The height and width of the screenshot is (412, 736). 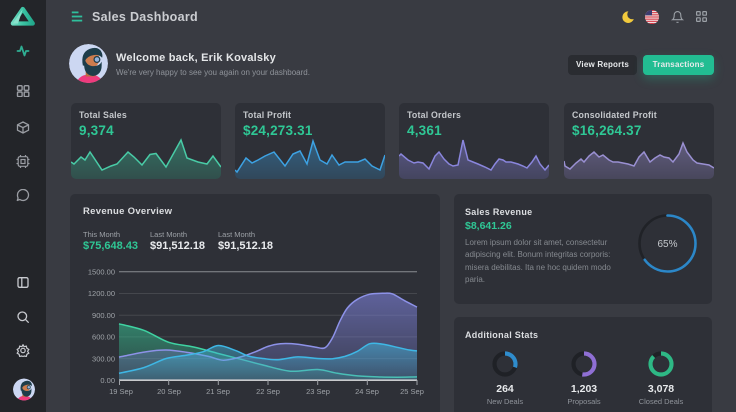 What do you see at coordinates (367, 391) in the screenshot?
I see `svg-text: 24 Sep` at bounding box center [367, 391].